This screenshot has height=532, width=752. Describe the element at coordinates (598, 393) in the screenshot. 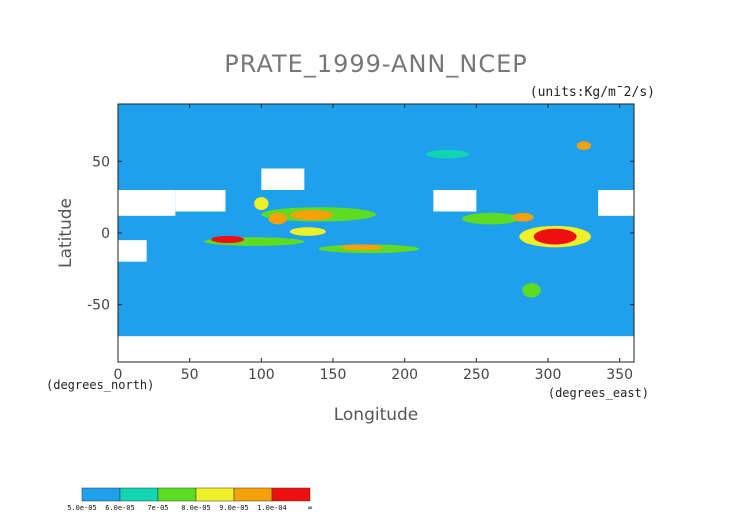

I see `x-axis-sublabel: (degrees_east)` at that location.